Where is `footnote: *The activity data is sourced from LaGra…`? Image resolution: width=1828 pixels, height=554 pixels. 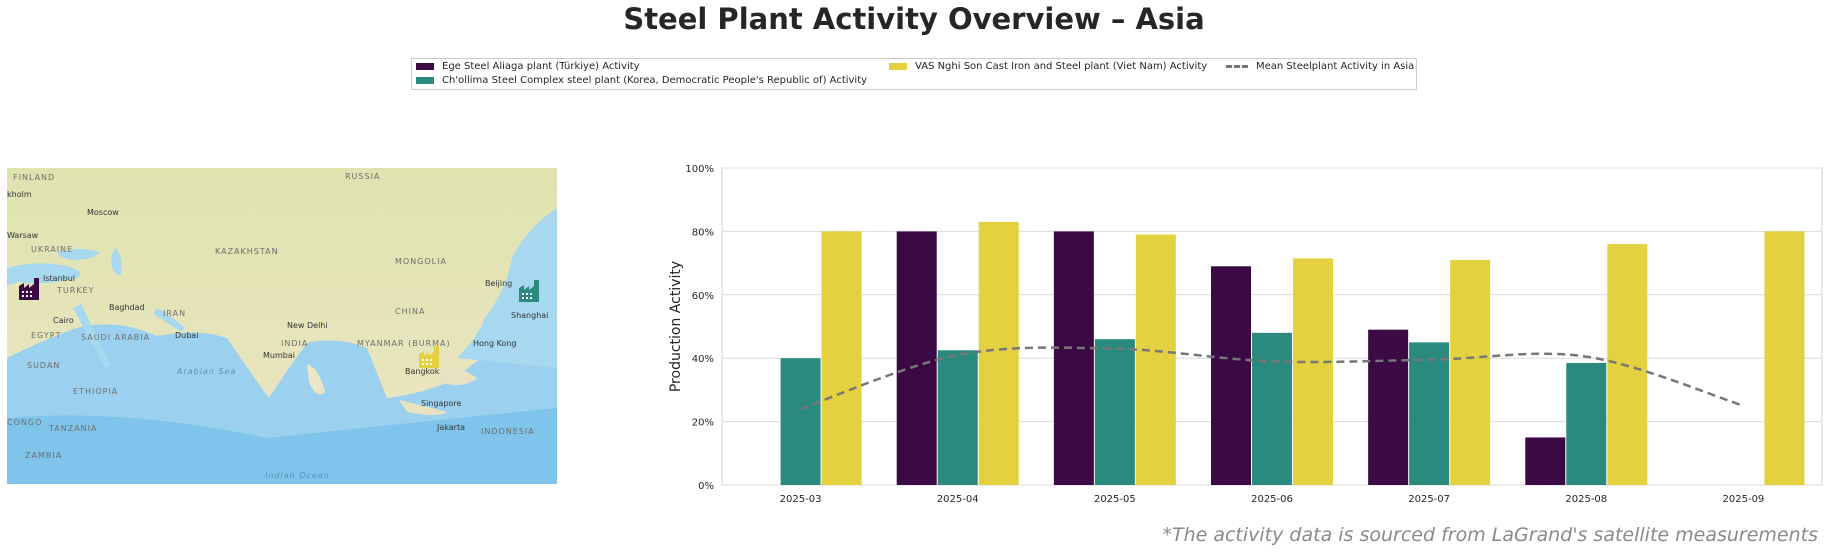
footnote: *The activity data is sourced from LaGra… is located at coordinates (1490, 535).